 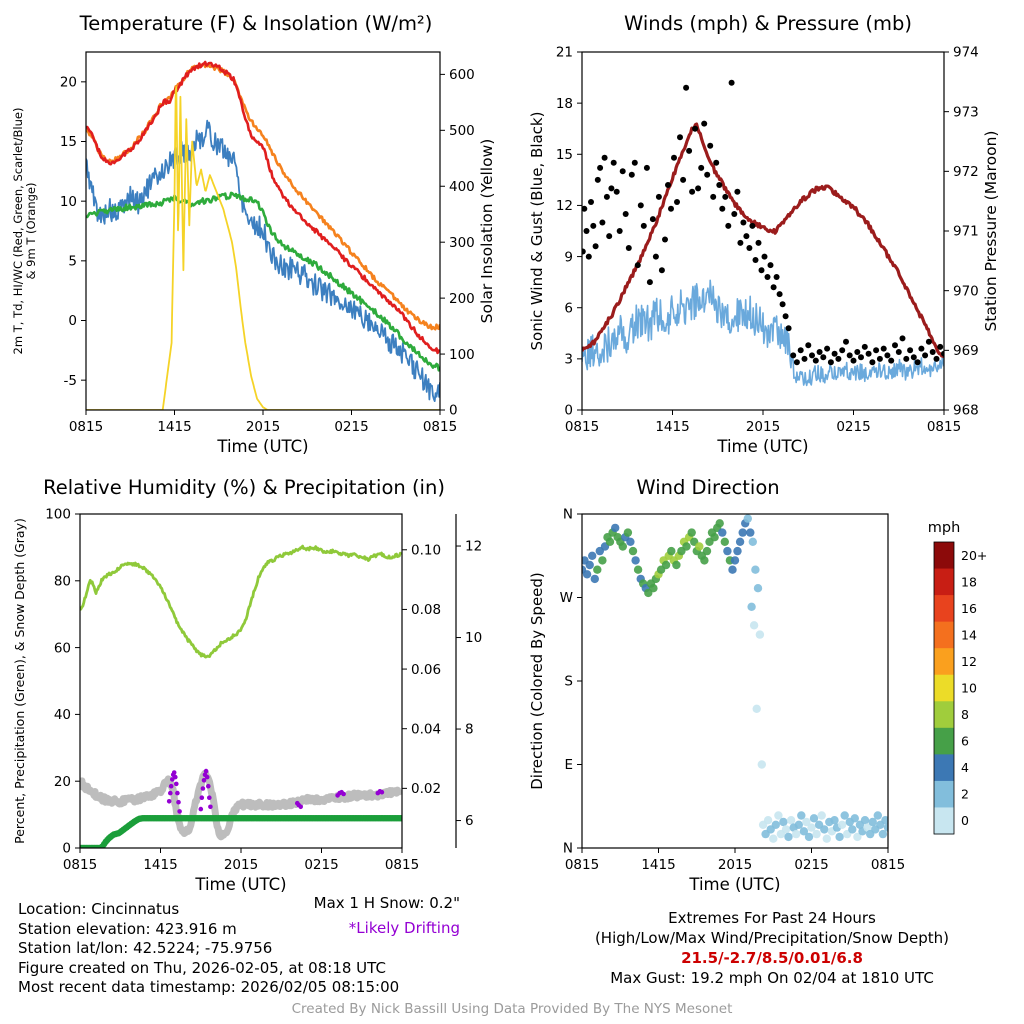 I want to click on svg-text: 0.02, so click(x=426, y=789).